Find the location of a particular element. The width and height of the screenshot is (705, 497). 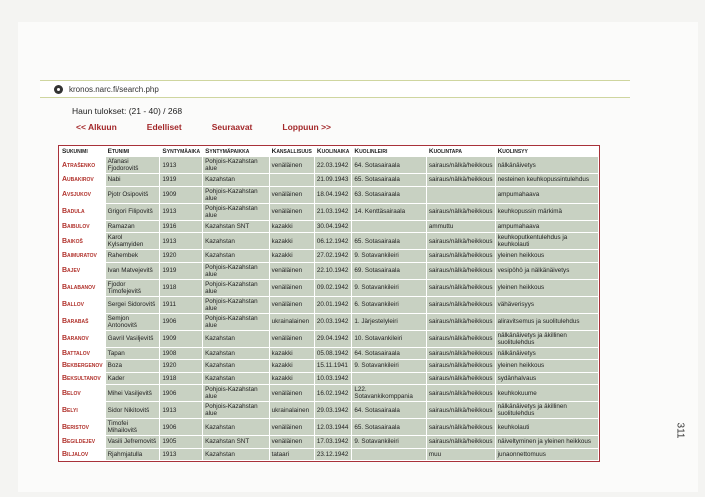

table-cell: Gavril Vasiljevitš is located at coordinates (132, 338).